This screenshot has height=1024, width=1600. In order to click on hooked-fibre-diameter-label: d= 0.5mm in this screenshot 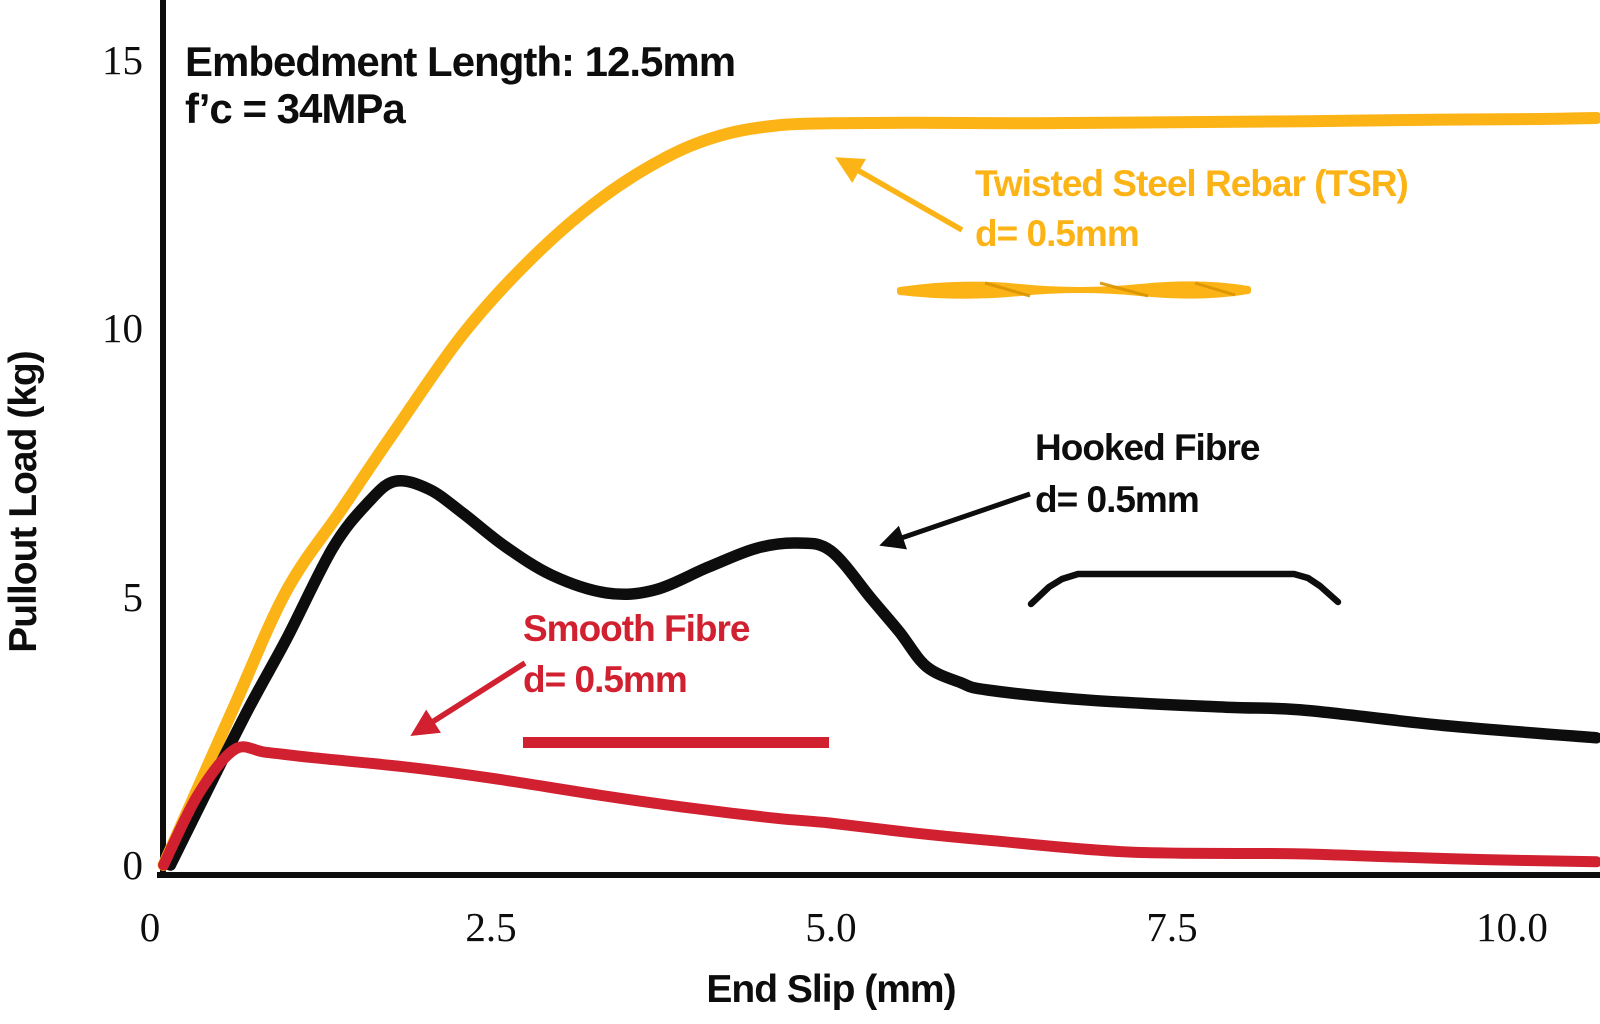, I will do `click(1117, 499)`.